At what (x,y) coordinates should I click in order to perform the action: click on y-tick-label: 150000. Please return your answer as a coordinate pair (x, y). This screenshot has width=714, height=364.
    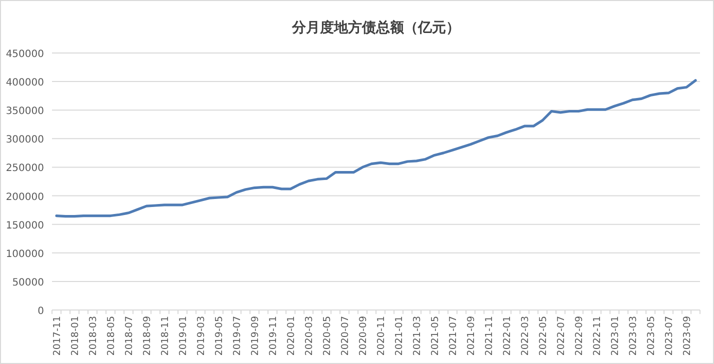
    Looking at the image, I should click on (25, 226).